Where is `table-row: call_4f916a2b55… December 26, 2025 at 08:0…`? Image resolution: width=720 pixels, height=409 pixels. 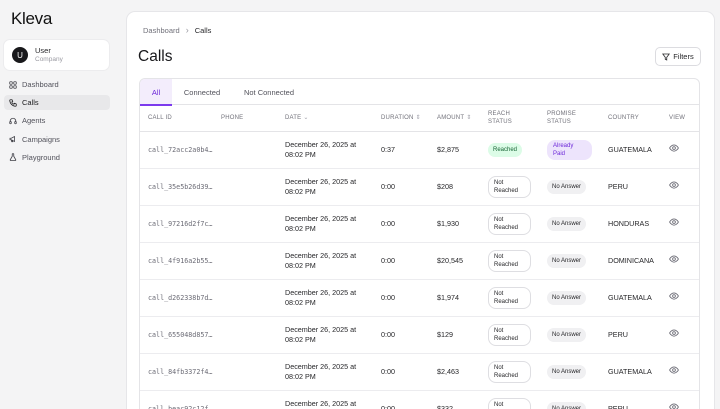 table-row: call_4f916a2b55… December 26, 2025 at 08:0… is located at coordinates (419, 261).